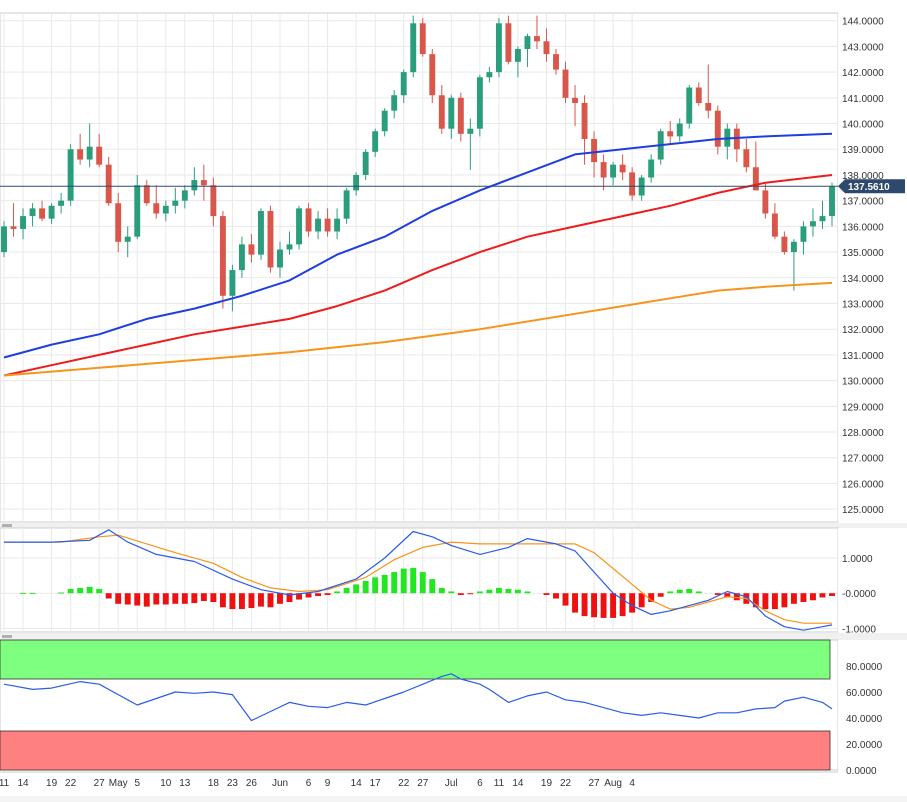 The width and height of the screenshot is (907, 802). Describe the element at coordinates (166, 783) in the screenshot. I see `x-tick-label: 10` at that location.